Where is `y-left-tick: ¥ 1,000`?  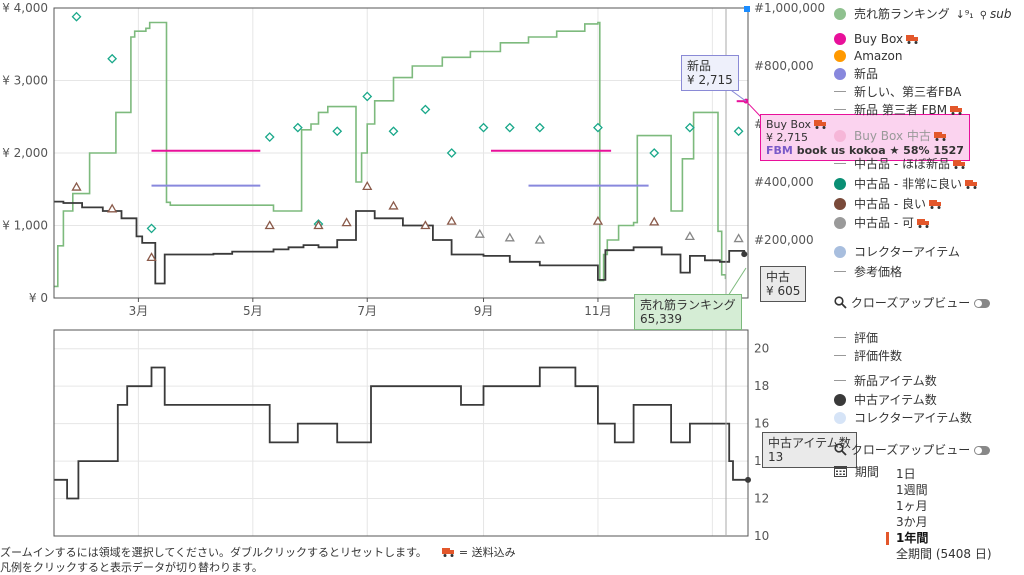 y-left-tick: ¥ 1,000 is located at coordinates (25, 226).